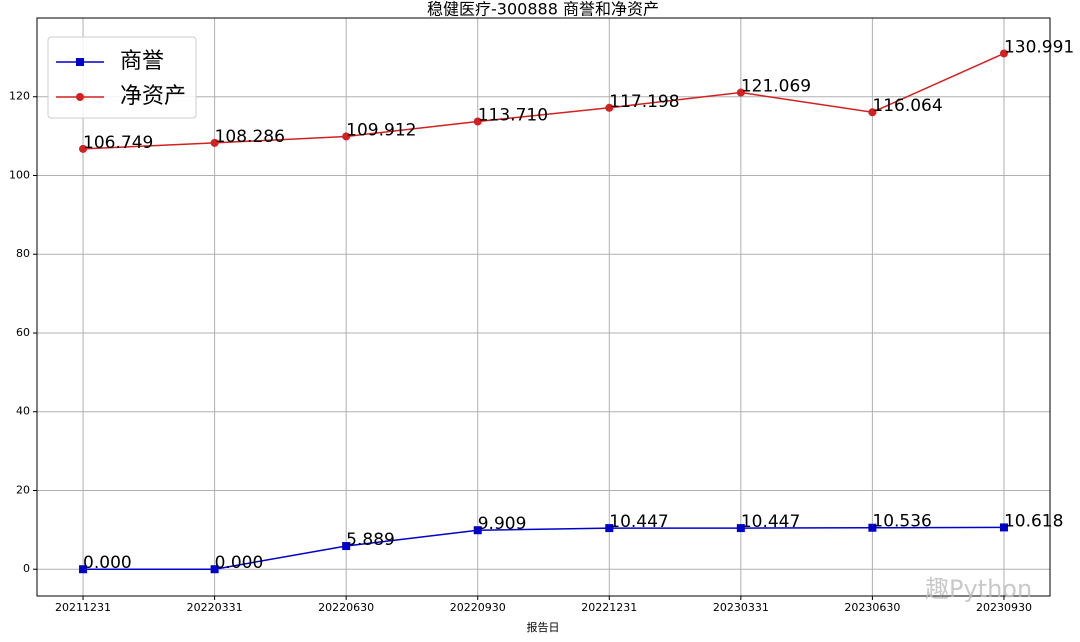  What do you see at coordinates (26, 568) in the screenshot?
I see `y-tick-label: 0` at bounding box center [26, 568].